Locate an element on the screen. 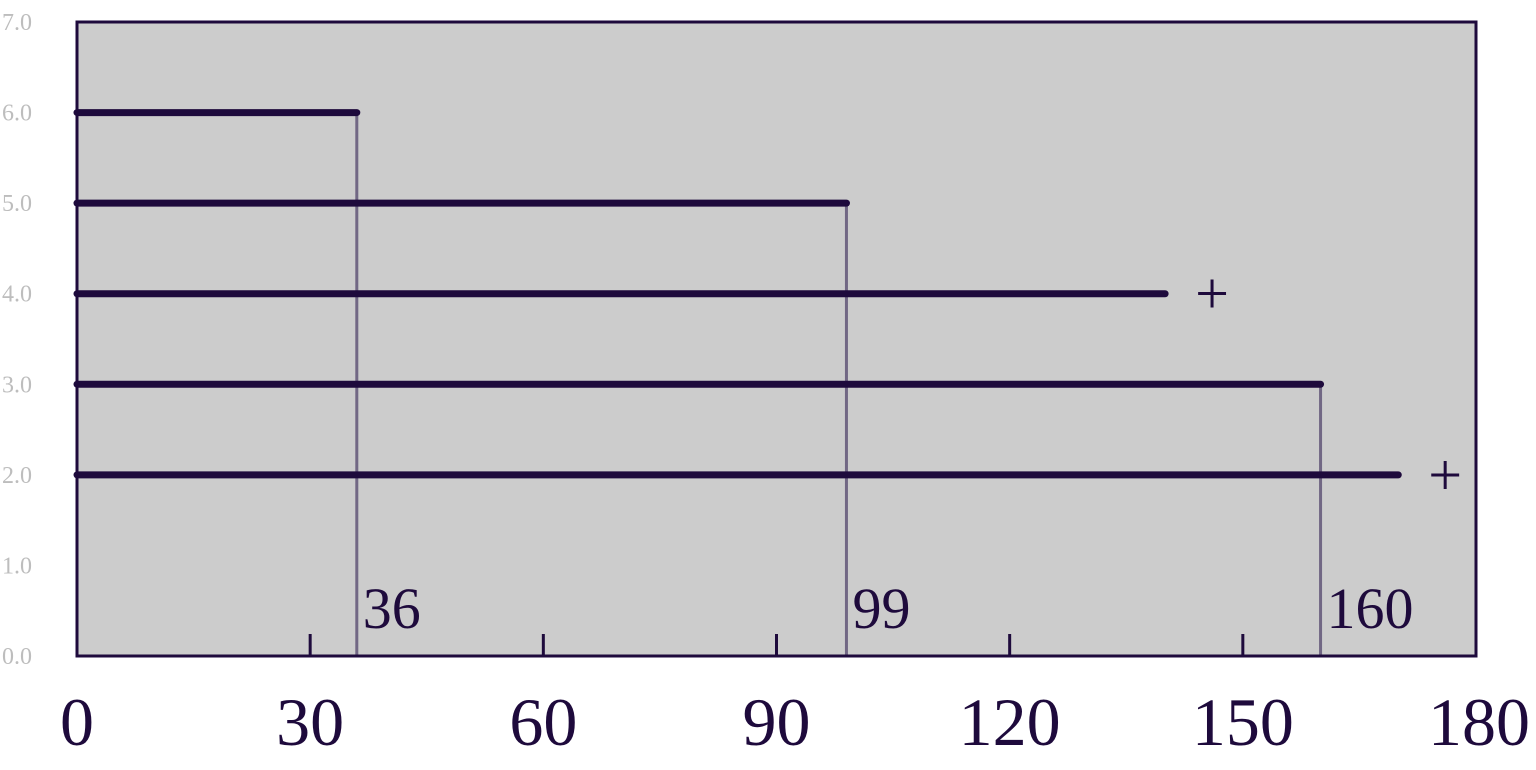 Image resolution: width=1536 pixels, height=770 pixels. y-tick-label-1: 1.0 is located at coordinates (17, 566).